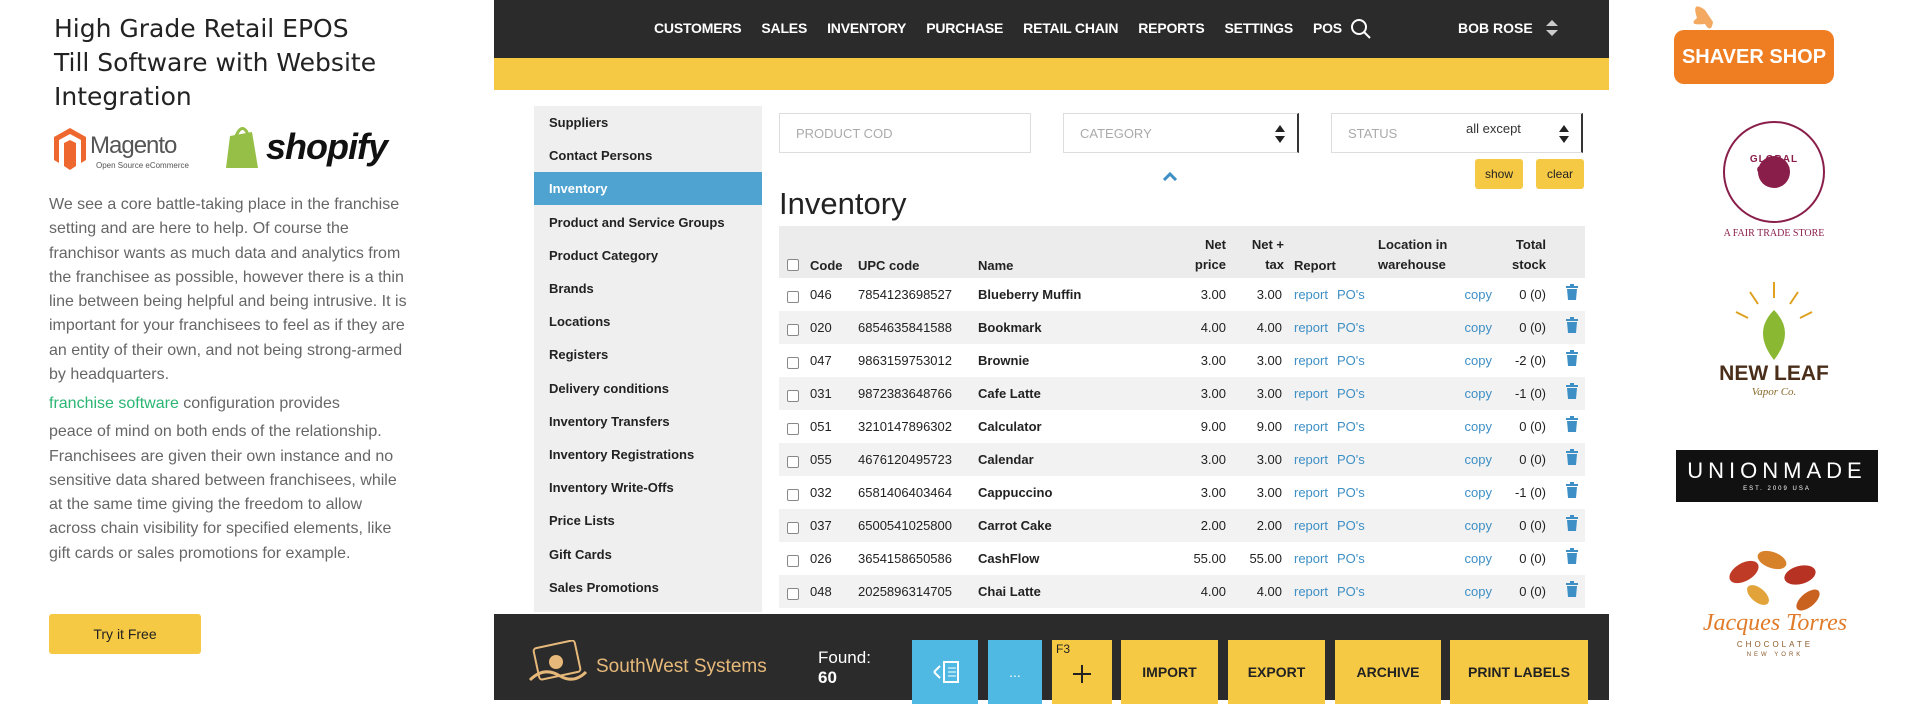 The height and width of the screenshot is (709, 1920). Describe the element at coordinates (1269, 327) in the screenshot. I see `net-tax-cell: 4.00` at that location.